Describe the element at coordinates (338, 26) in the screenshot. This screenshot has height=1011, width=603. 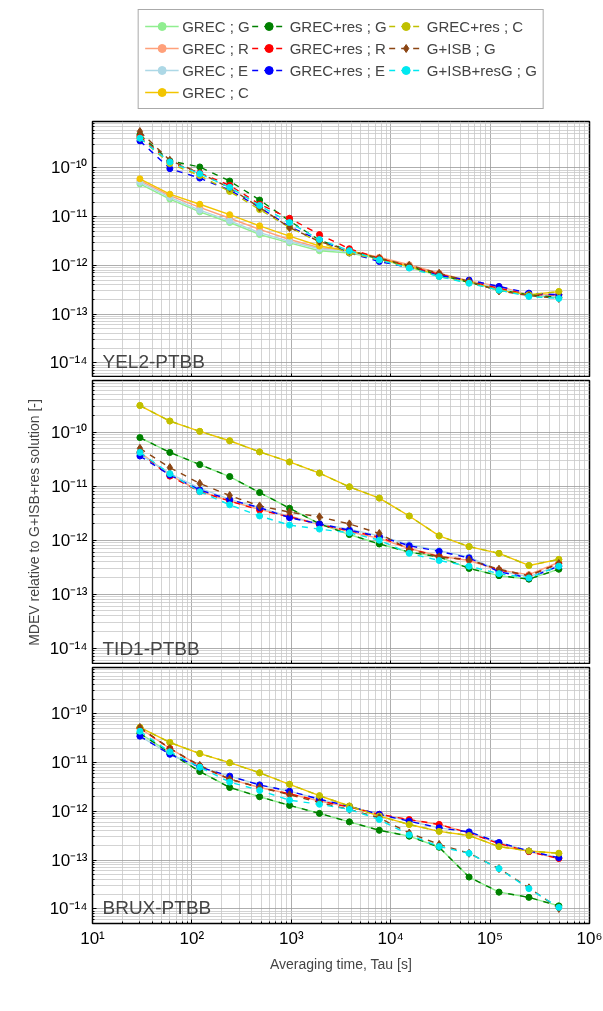
I see `legend-label: GREC+res ; G` at that location.